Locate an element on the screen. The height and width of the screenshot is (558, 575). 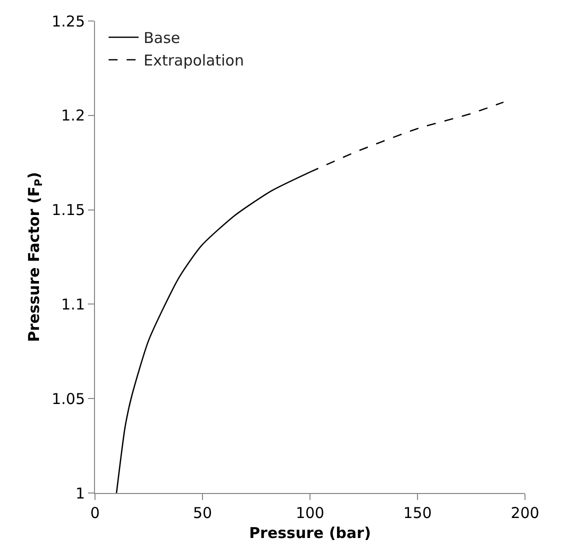
x-tick-label: 50 is located at coordinates (202, 513).